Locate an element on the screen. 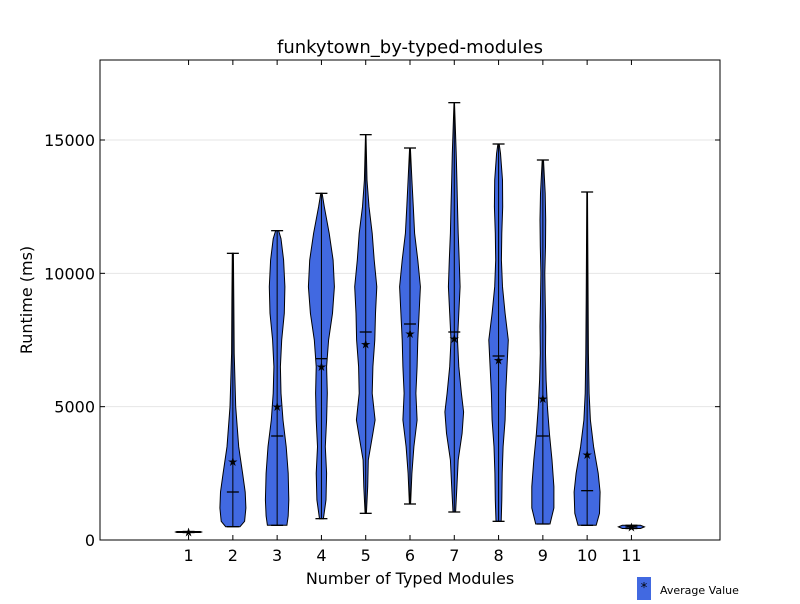  legend-label: Average Value is located at coordinates (699, 590).